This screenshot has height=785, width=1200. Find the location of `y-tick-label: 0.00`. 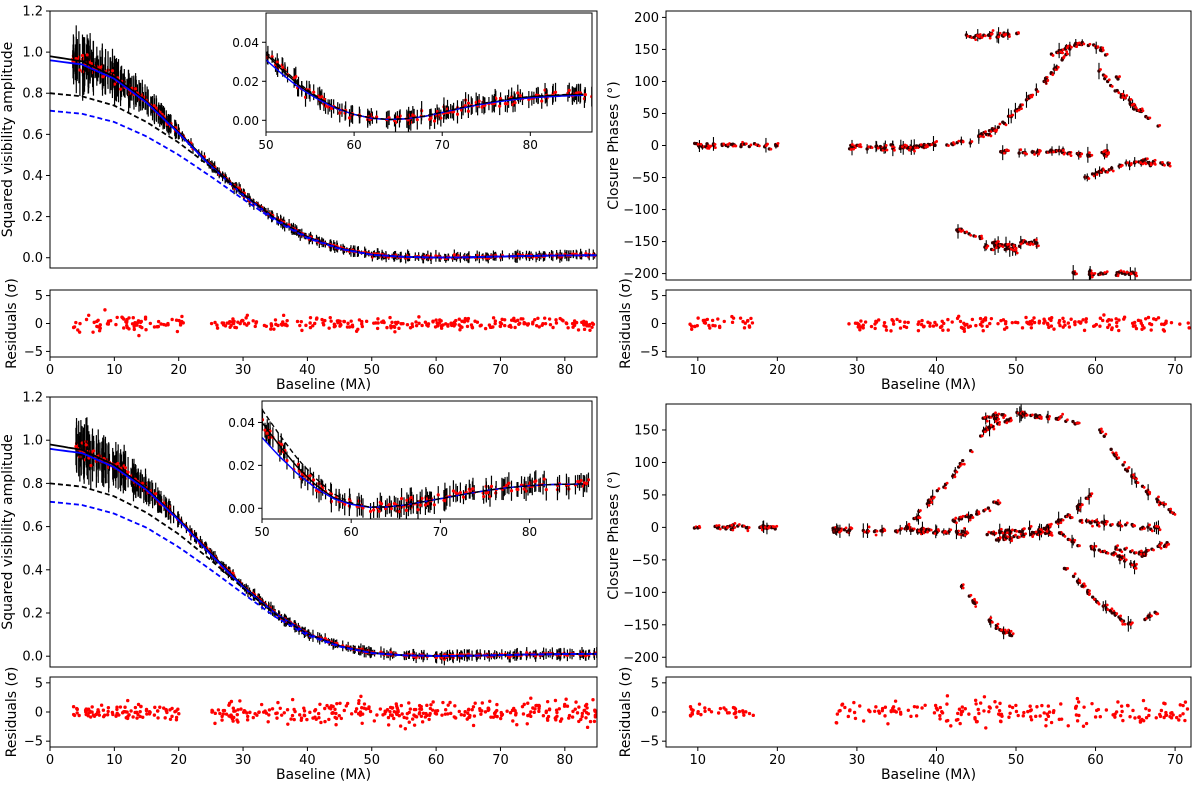

y-tick-label: 0.00 is located at coordinates (245, 121).